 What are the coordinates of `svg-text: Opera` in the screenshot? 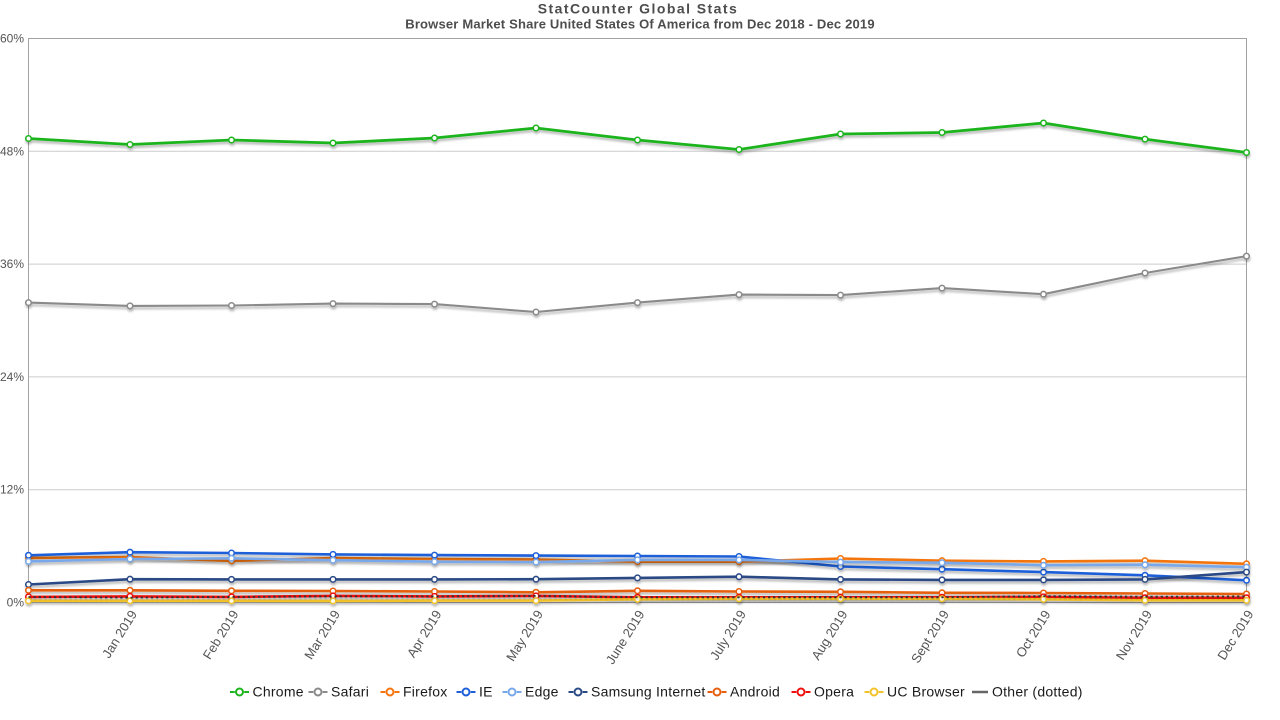 It's located at (834, 692).